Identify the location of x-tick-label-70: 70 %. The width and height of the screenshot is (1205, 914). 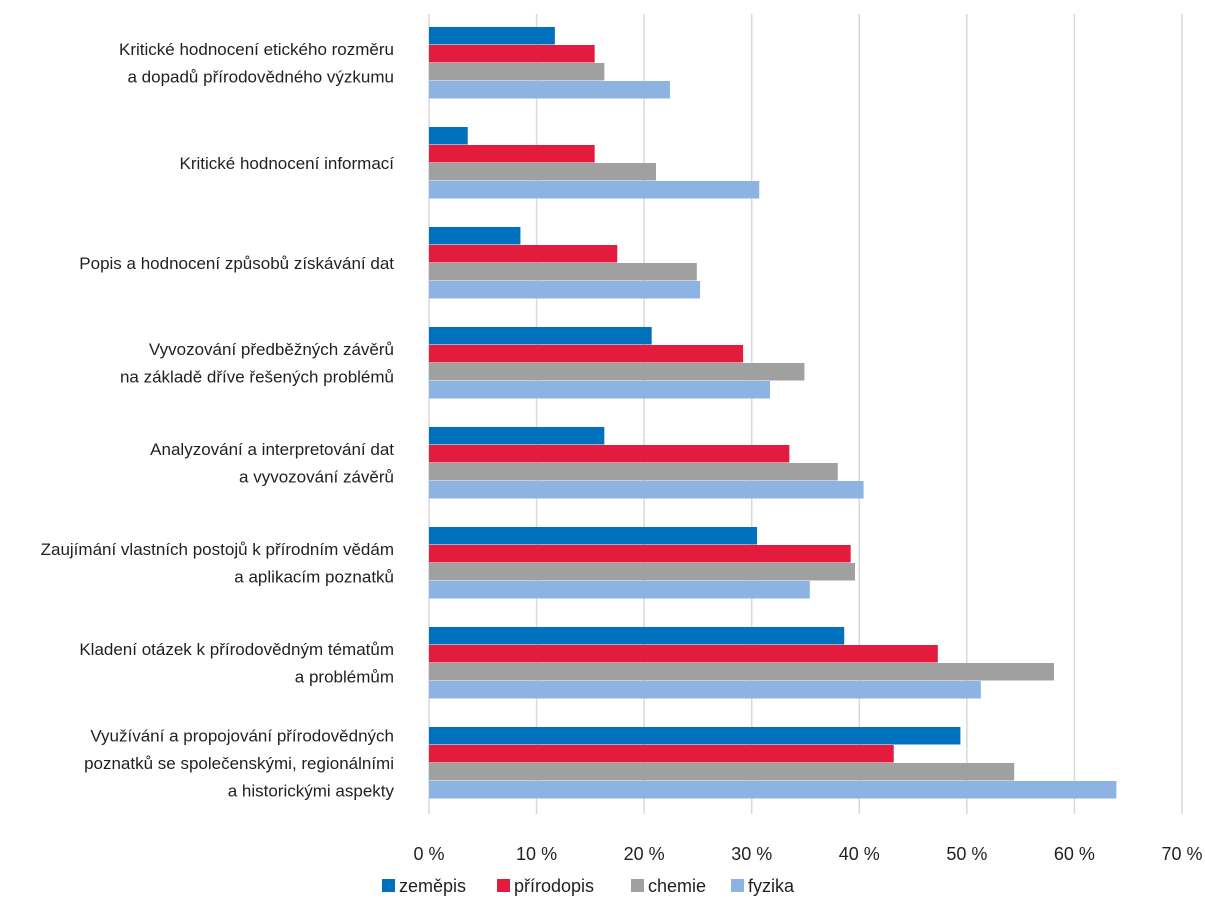
(1181, 854).